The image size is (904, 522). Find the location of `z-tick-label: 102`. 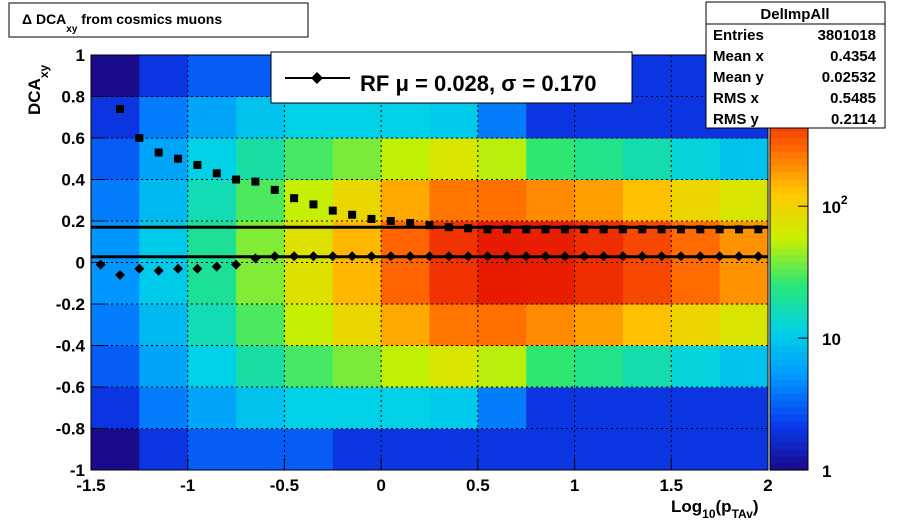

z-tick-label: 102 is located at coordinates (835, 205).